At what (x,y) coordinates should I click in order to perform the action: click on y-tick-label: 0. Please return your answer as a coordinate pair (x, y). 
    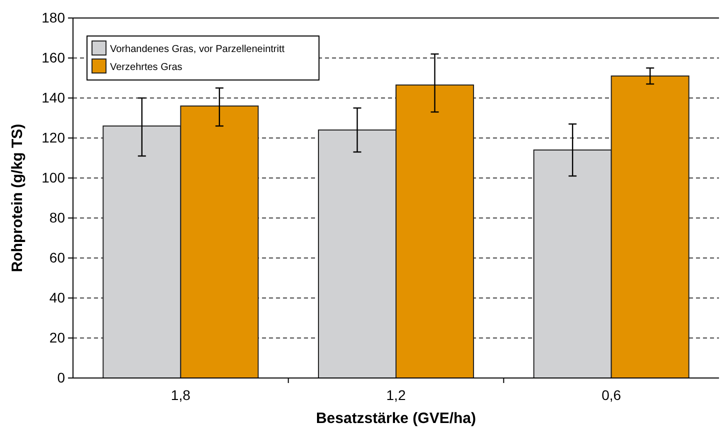
    Looking at the image, I should click on (61, 377).